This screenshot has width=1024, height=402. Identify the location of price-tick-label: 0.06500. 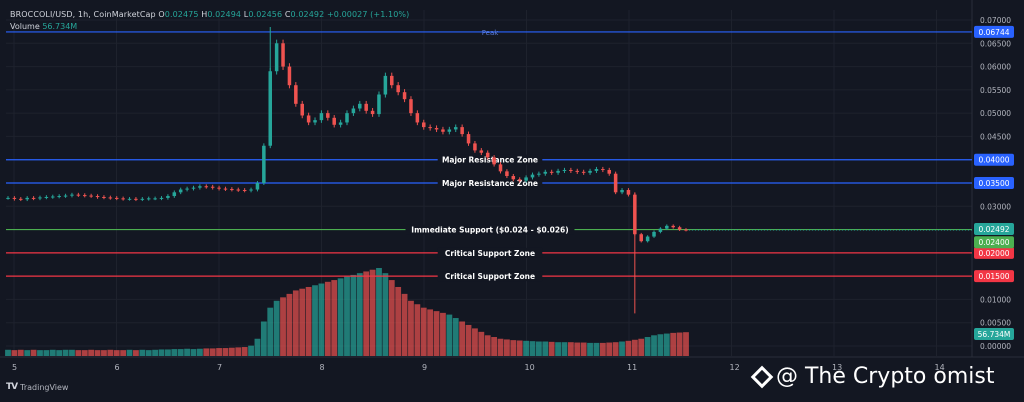
(995, 43).